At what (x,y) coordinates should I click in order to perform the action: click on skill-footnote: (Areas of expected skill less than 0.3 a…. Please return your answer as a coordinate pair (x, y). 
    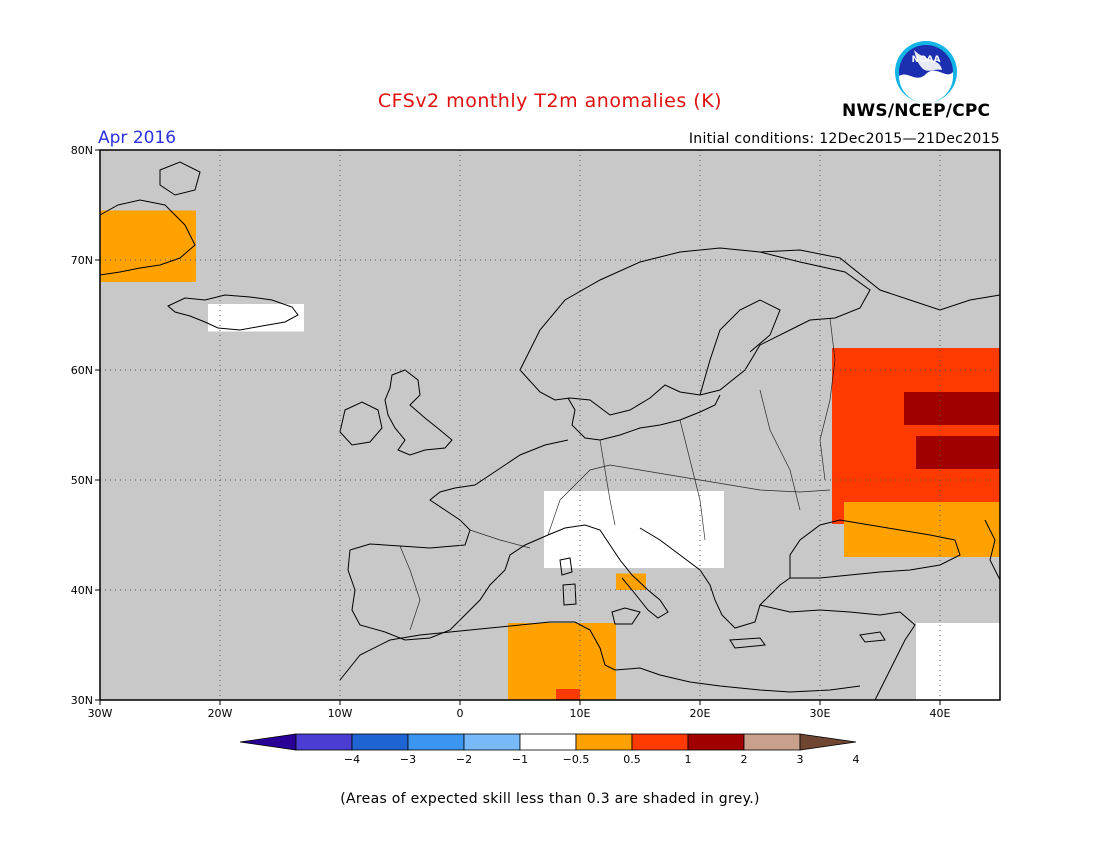
    Looking at the image, I should click on (550, 799).